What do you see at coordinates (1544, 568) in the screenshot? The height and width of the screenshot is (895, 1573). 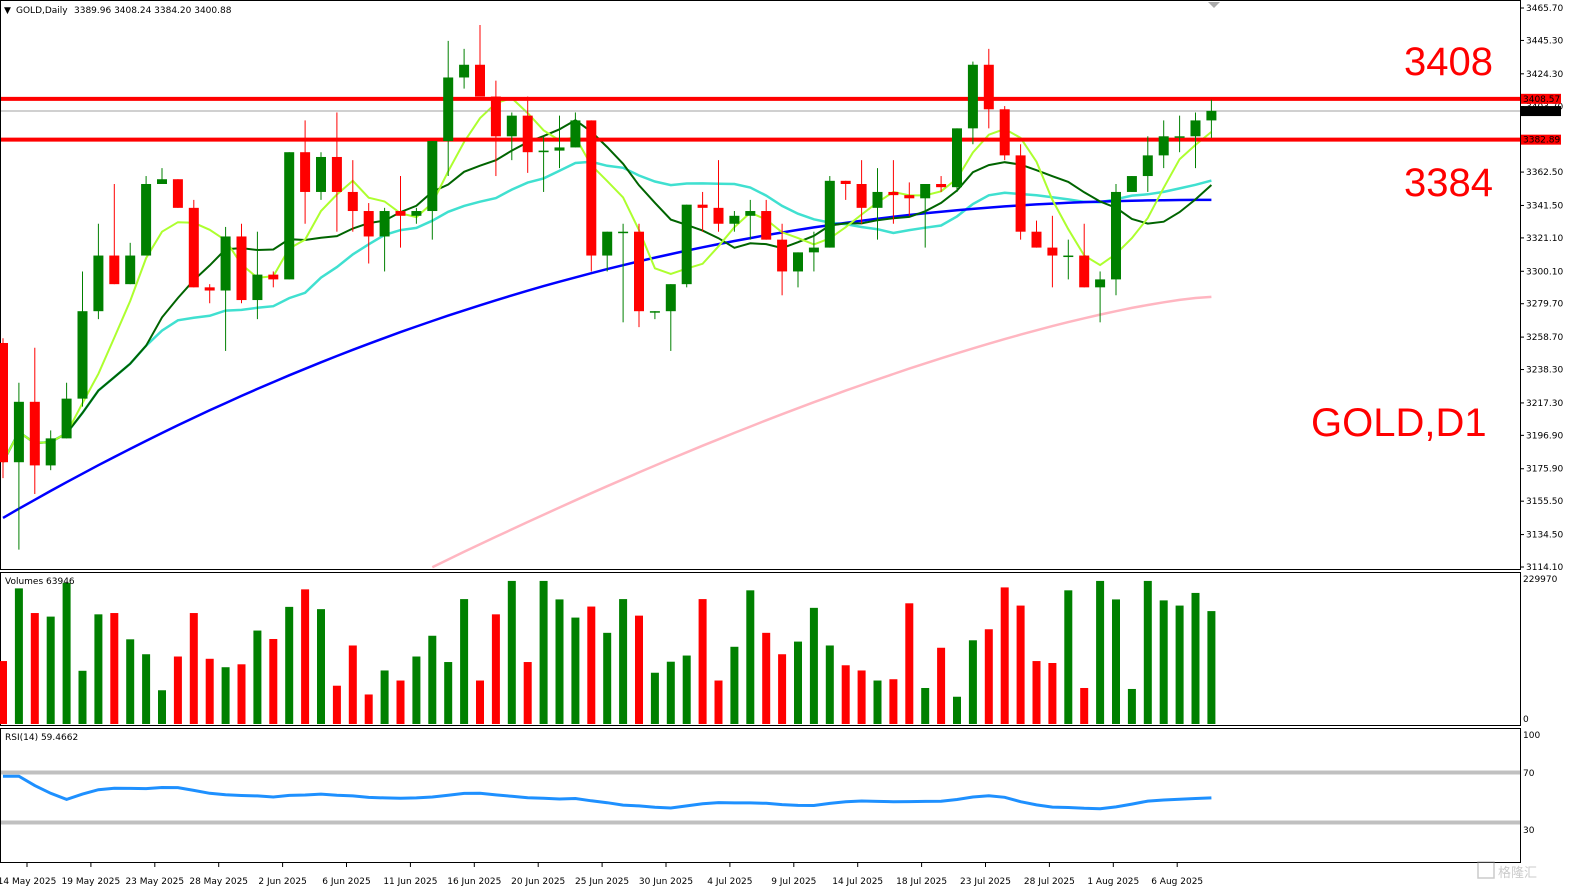 I see `y-tick-label: 3114.10` at bounding box center [1544, 568].